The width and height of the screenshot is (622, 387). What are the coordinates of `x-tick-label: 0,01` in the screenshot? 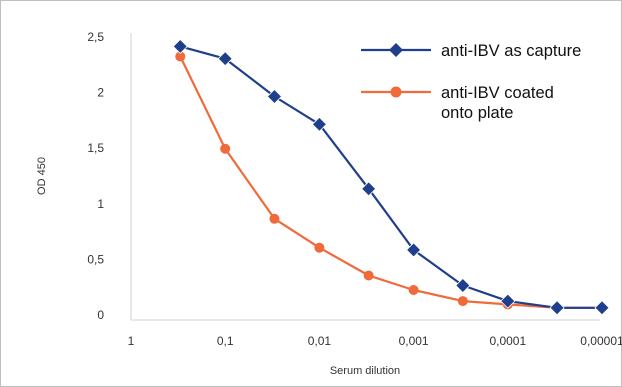 It's located at (320, 341).